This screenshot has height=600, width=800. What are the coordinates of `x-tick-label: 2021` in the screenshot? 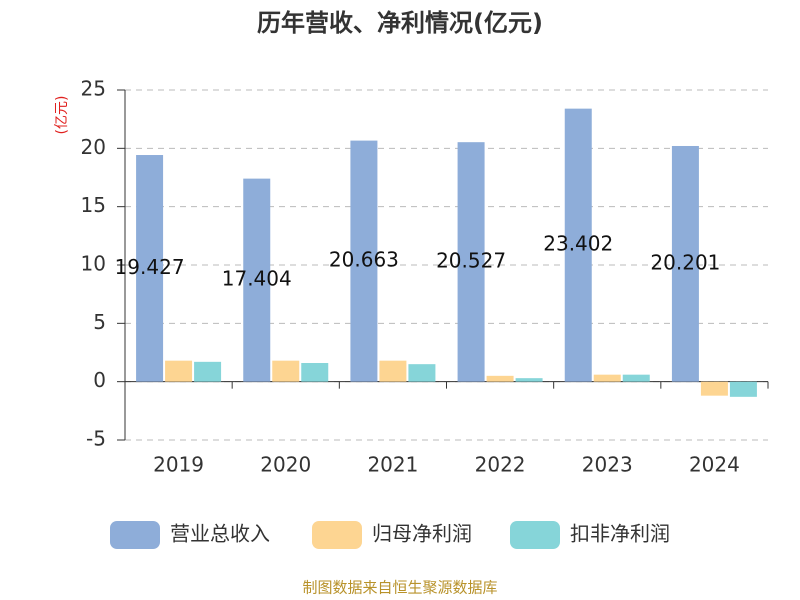 It's located at (392, 465).